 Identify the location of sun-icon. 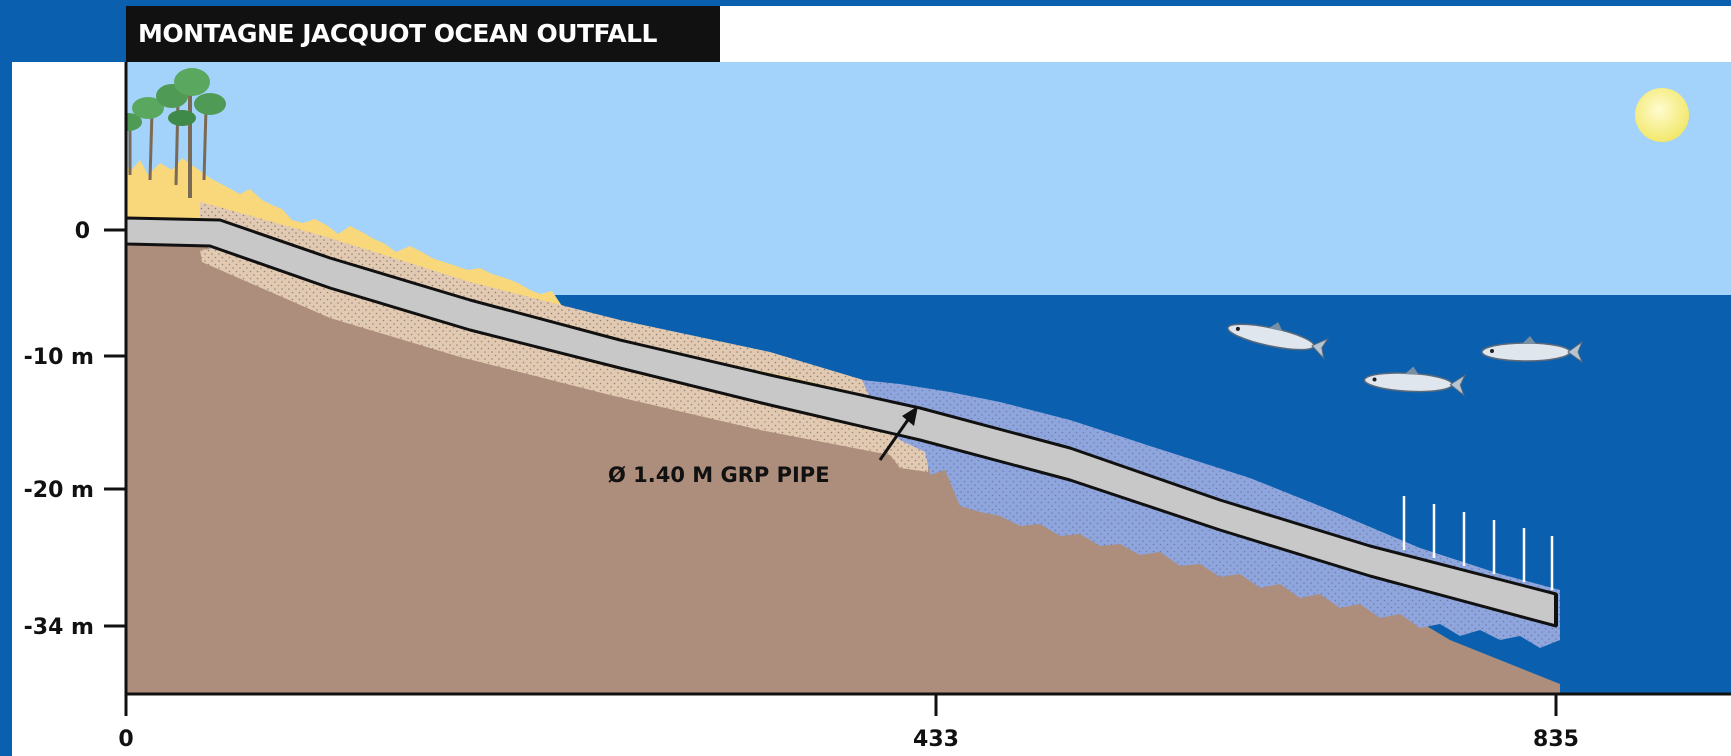
(1662, 115).